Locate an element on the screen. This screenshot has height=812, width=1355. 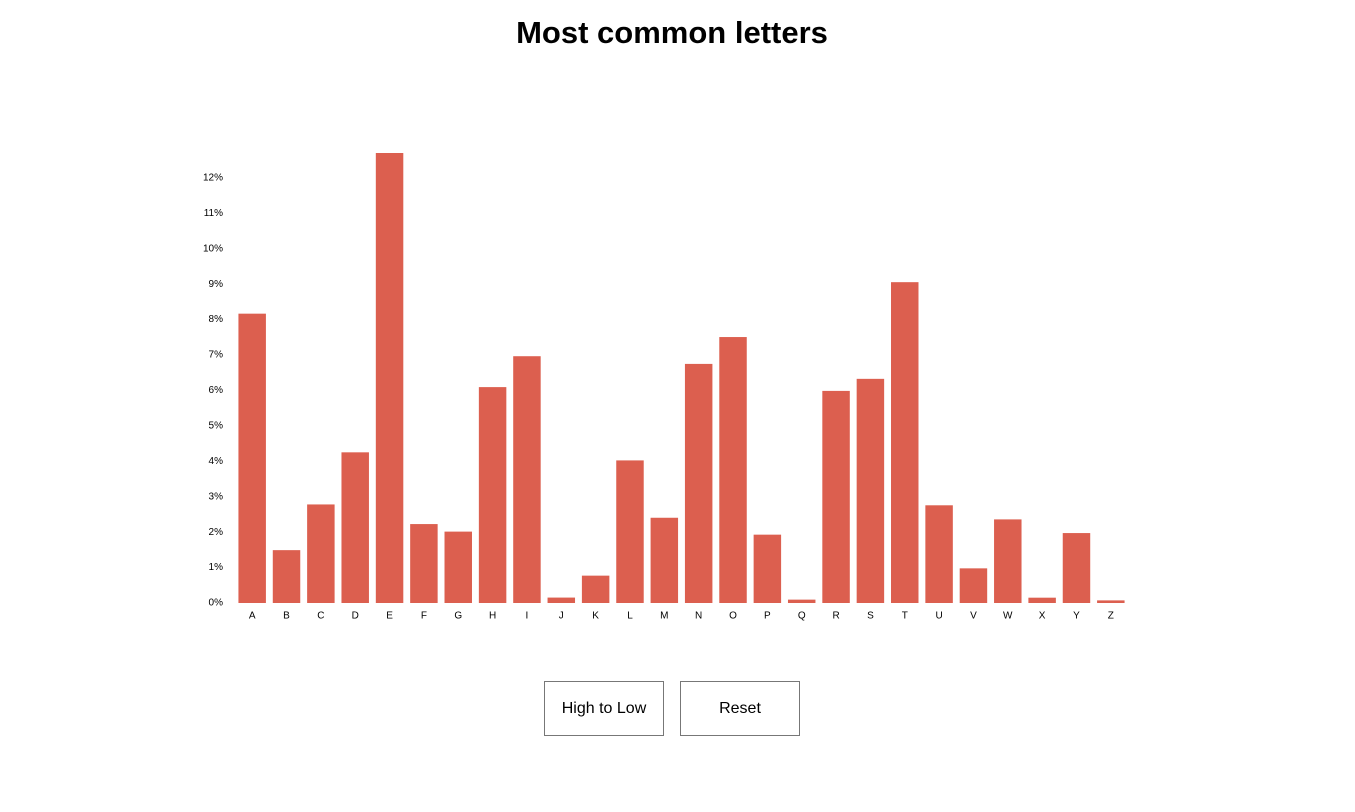
y-tick-label: 3% is located at coordinates (216, 496).